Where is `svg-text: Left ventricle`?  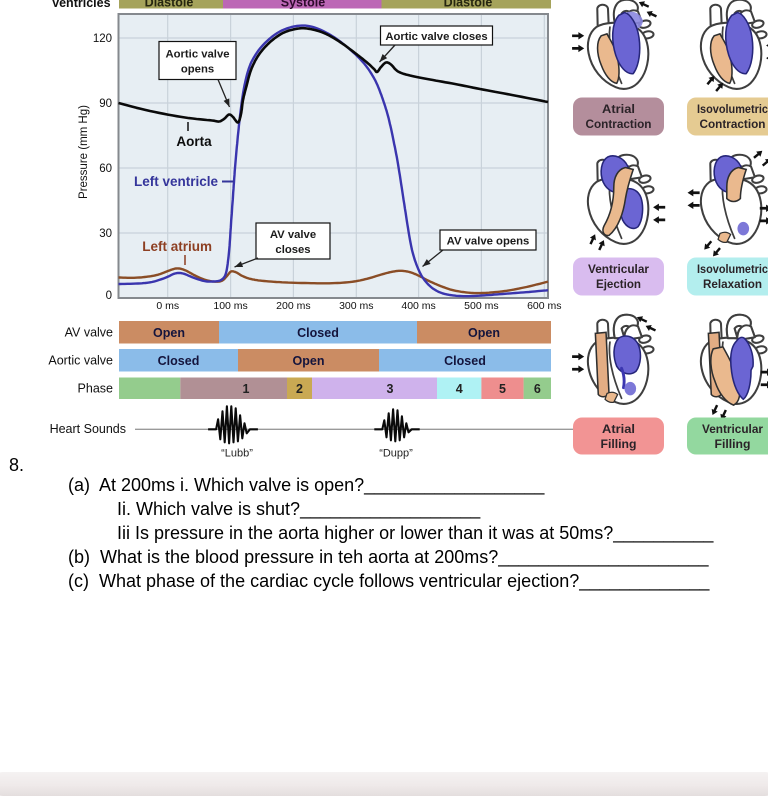
svg-text: Left ventricle is located at coordinates (176, 181).